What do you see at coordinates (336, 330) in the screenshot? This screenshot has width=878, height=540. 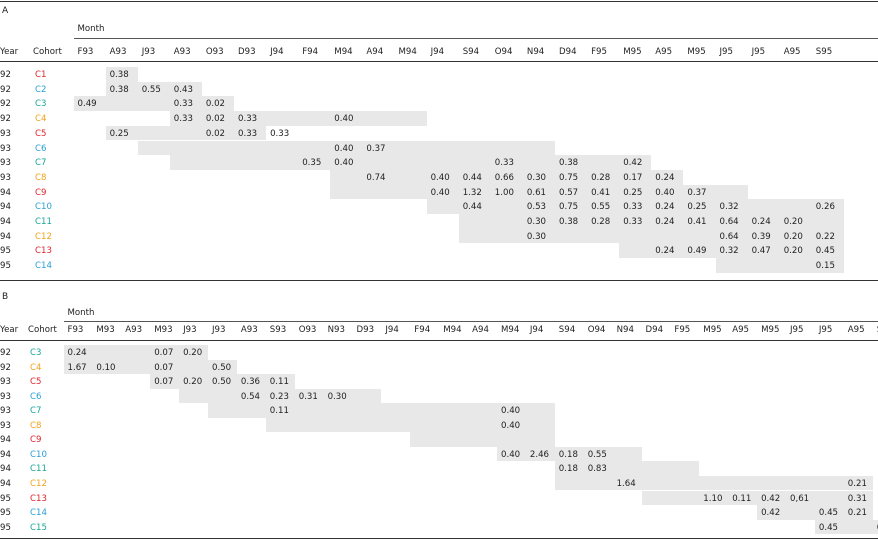 I see `panelB-month-header: N93` at bounding box center [336, 330].